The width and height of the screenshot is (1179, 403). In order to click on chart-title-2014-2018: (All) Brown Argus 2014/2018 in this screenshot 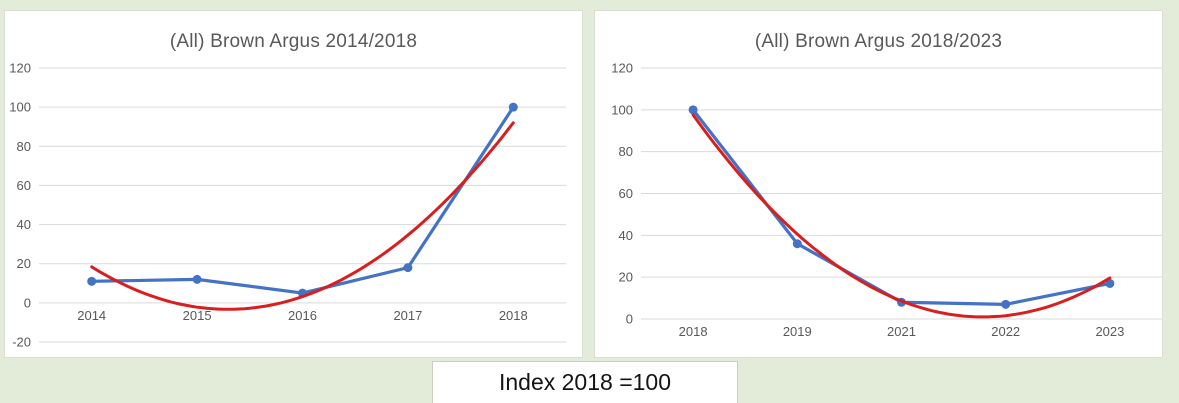, I will do `click(293, 41)`.